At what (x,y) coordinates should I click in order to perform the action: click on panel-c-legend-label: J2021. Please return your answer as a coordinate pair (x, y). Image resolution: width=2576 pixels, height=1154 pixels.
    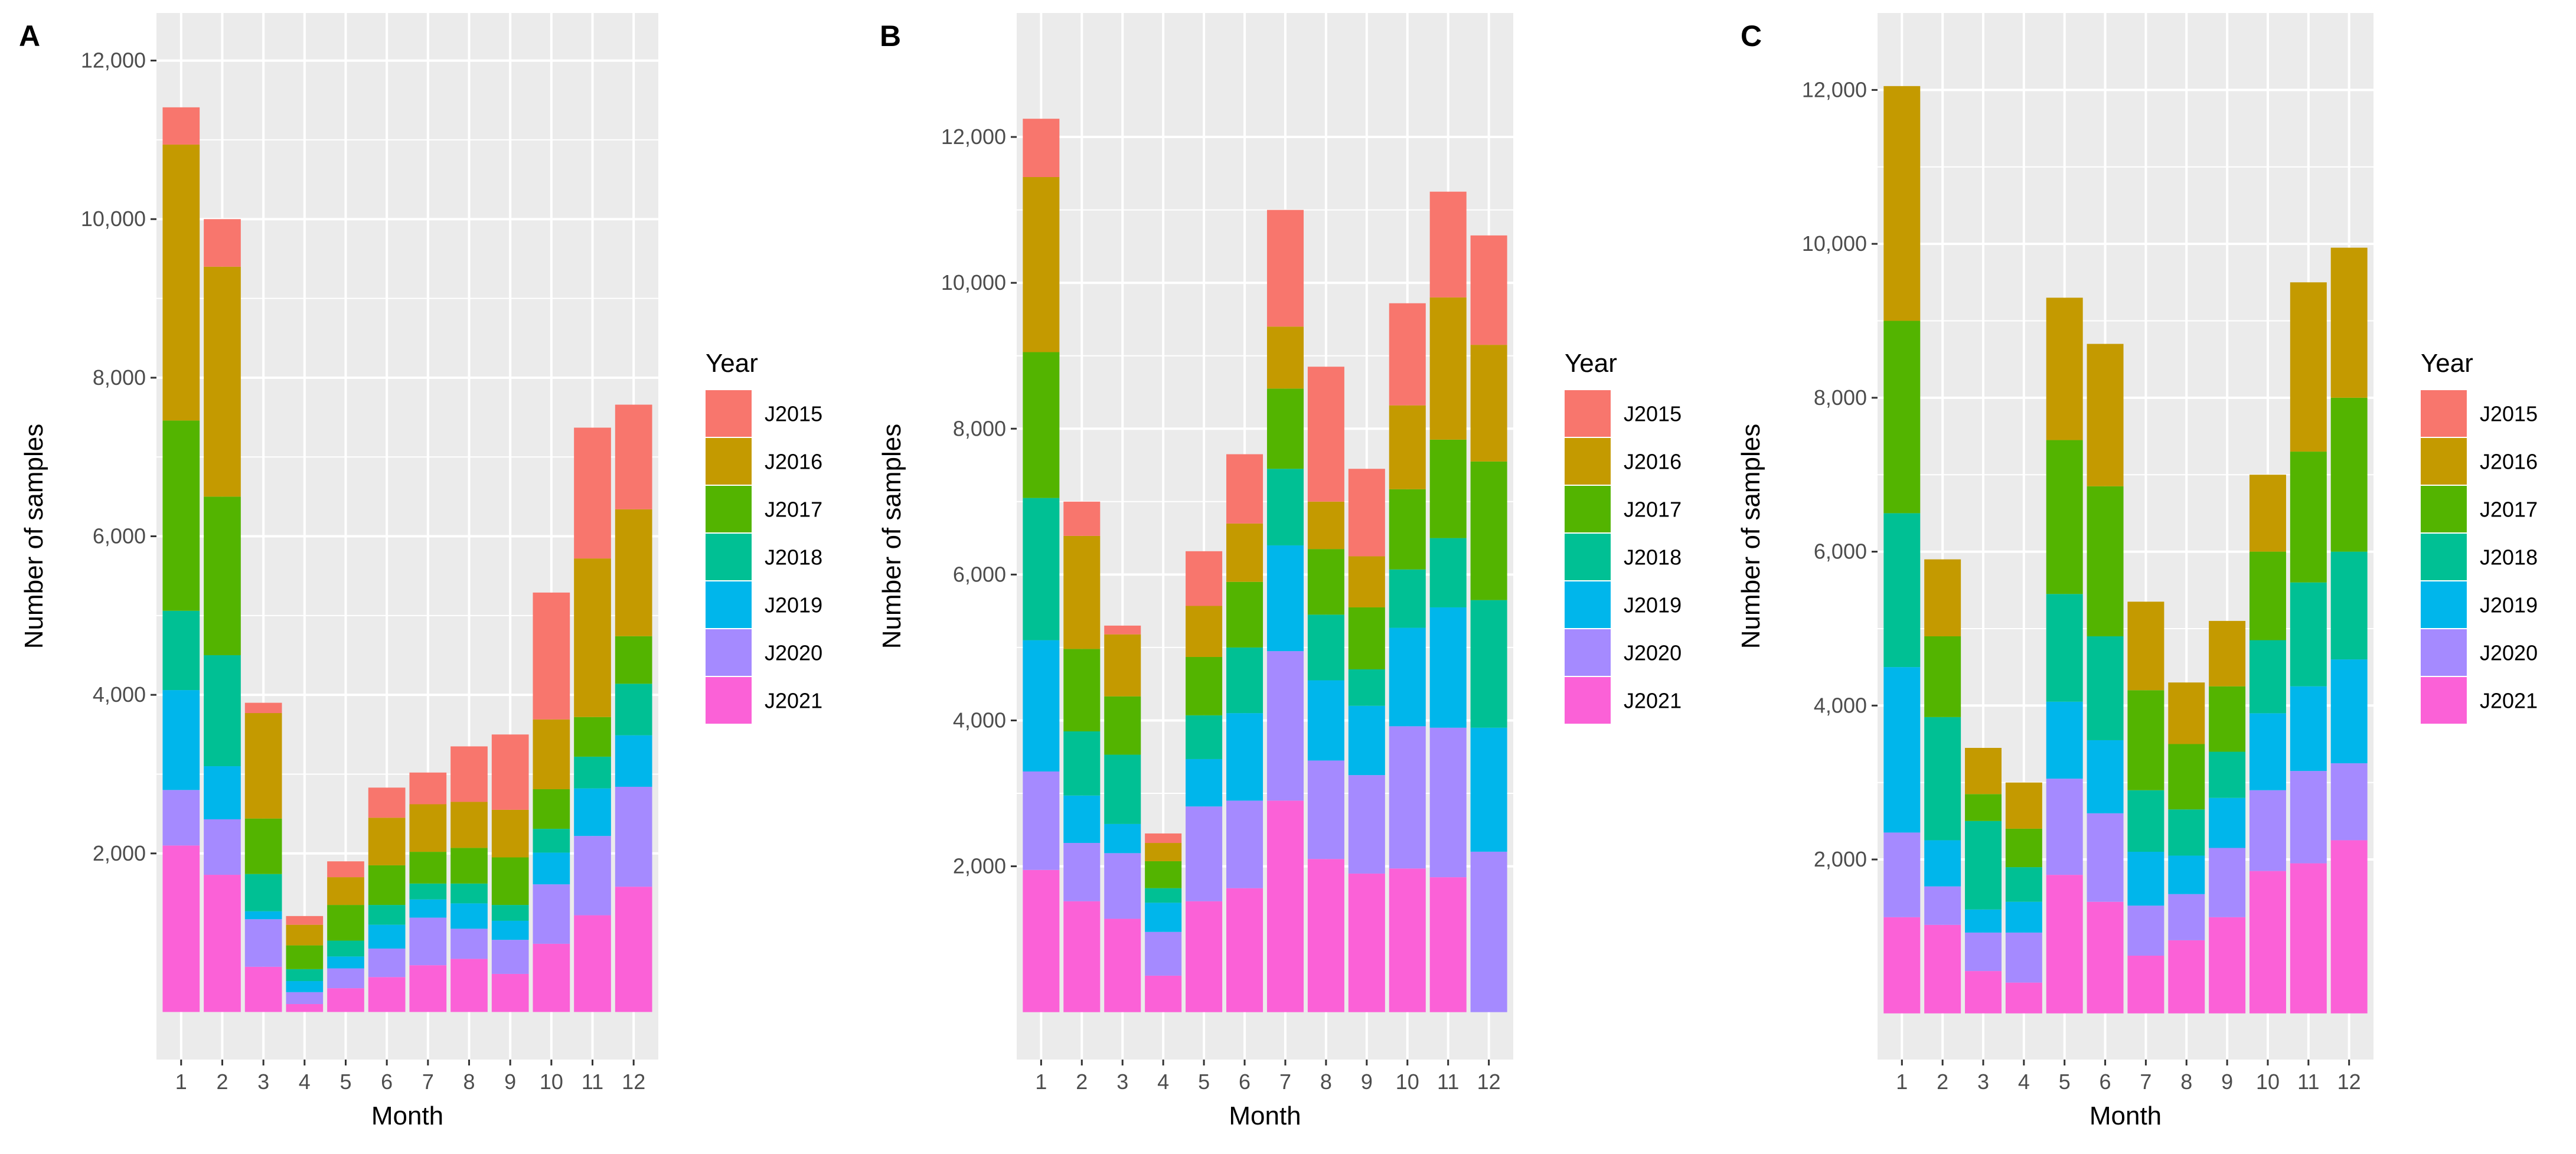
    Looking at the image, I should click on (2509, 701).